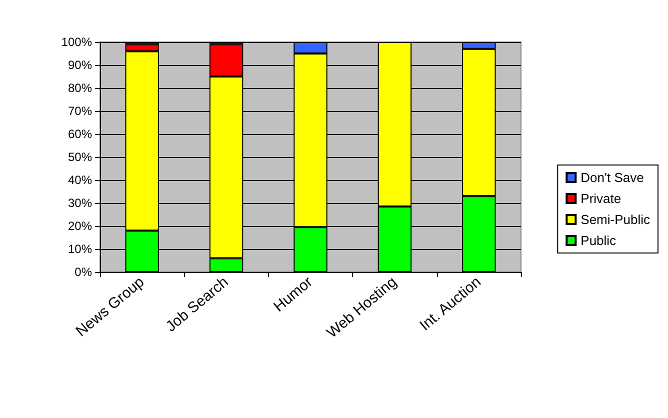 The height and width of the screenshot is (418, 668). Describe the element at coordinates (80, 111) in the screenshot. I see `y-tick-label: 70%` at that location.